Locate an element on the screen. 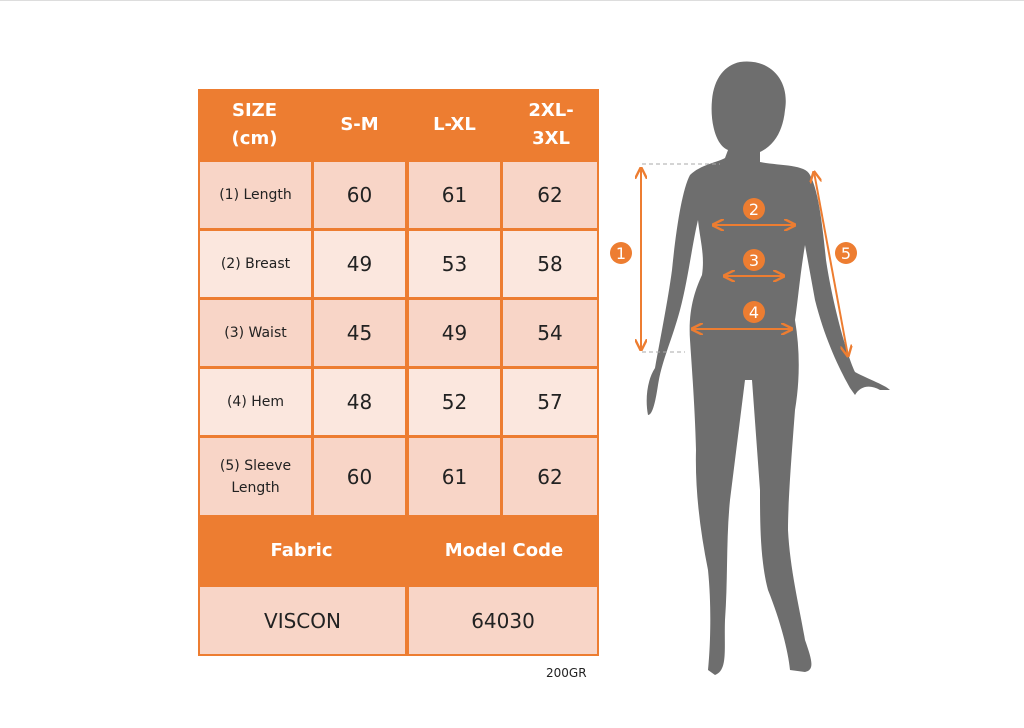  size-value: 52 is located at coordinates (454, 402).